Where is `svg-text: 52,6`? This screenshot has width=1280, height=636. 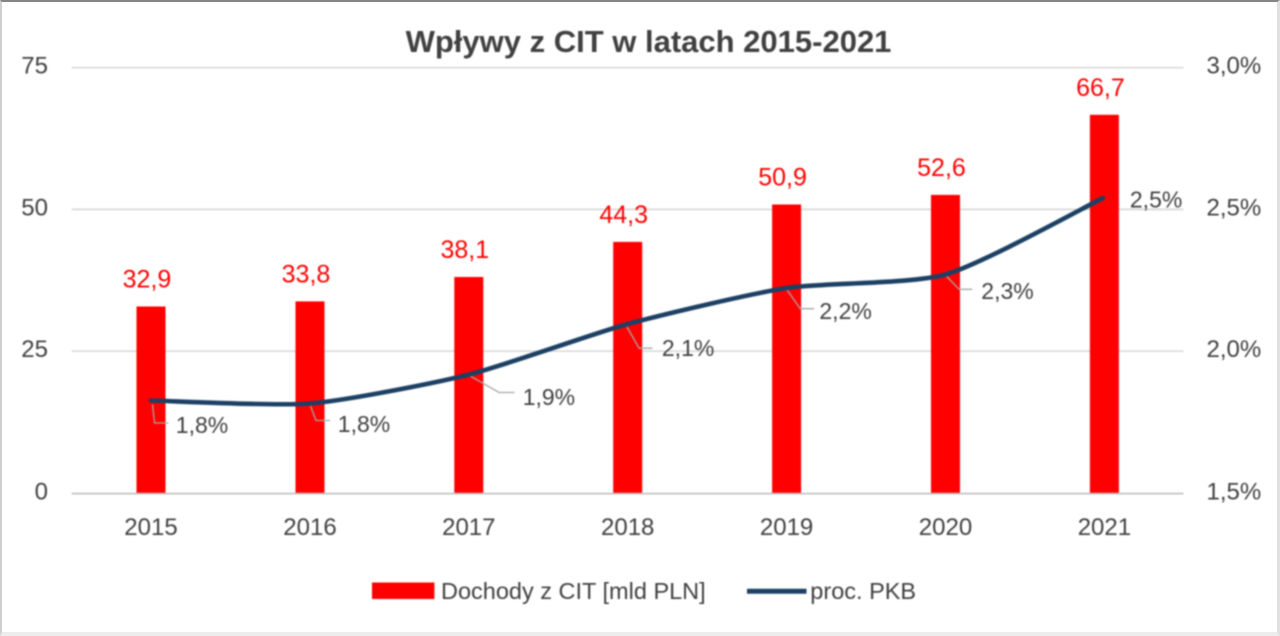
svg-text: 52,6 is located at coordinates (941, 168).